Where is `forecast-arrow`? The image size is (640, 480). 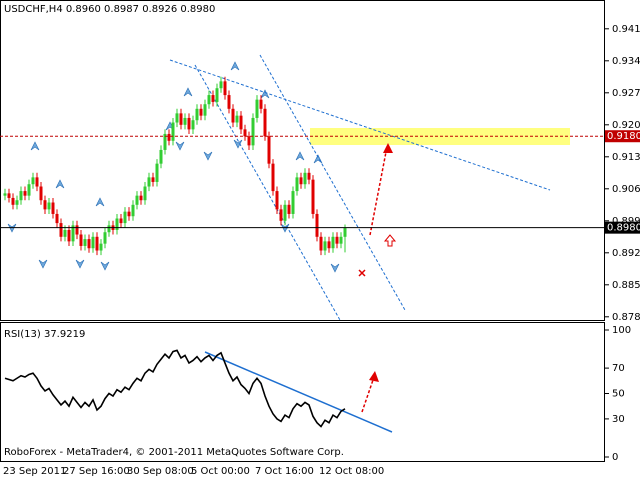 forecast-arrow is located at coordinates (378, 193).